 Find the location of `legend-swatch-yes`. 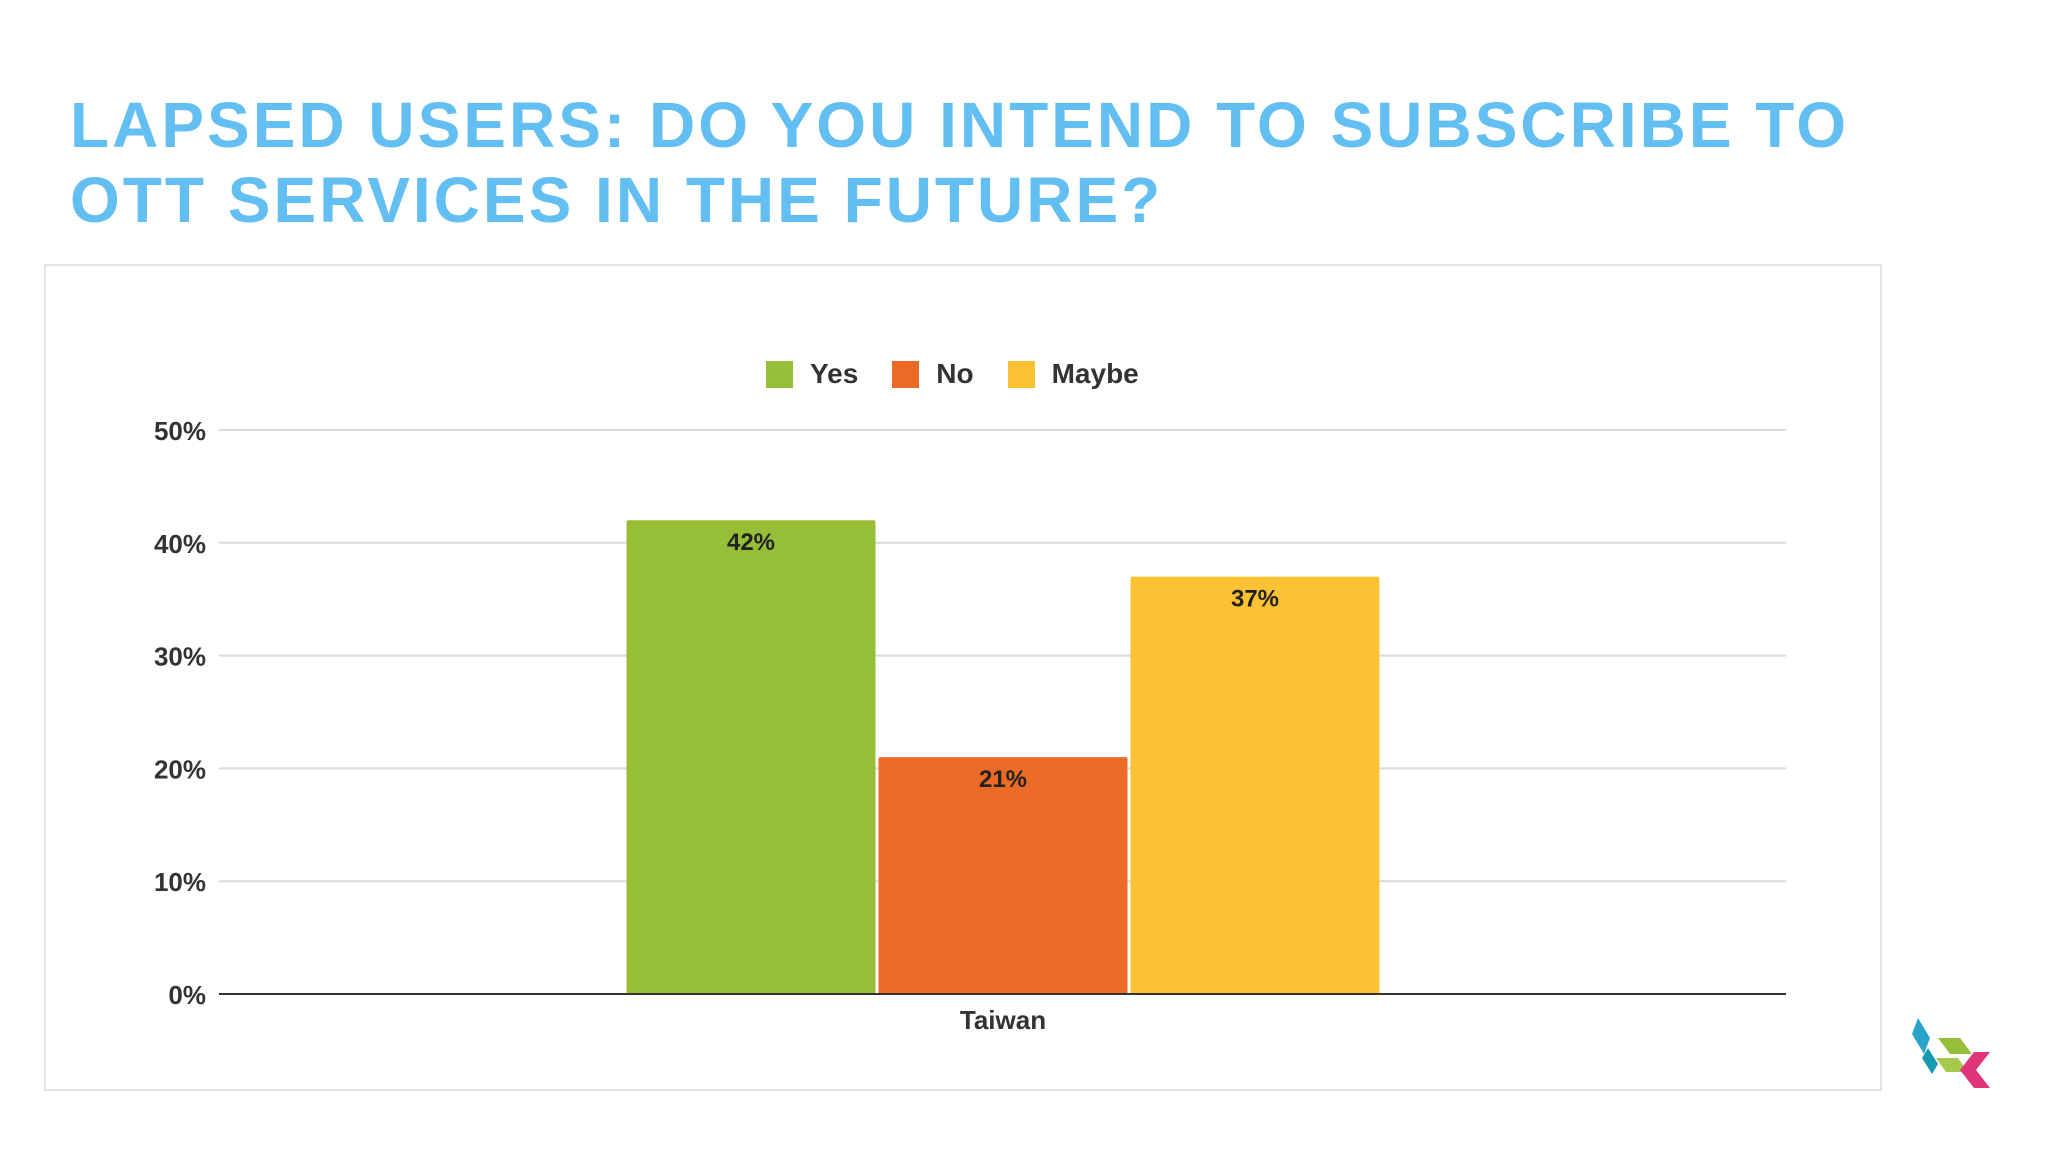

legend-swatch-yes is located at coordinates (779, 374).